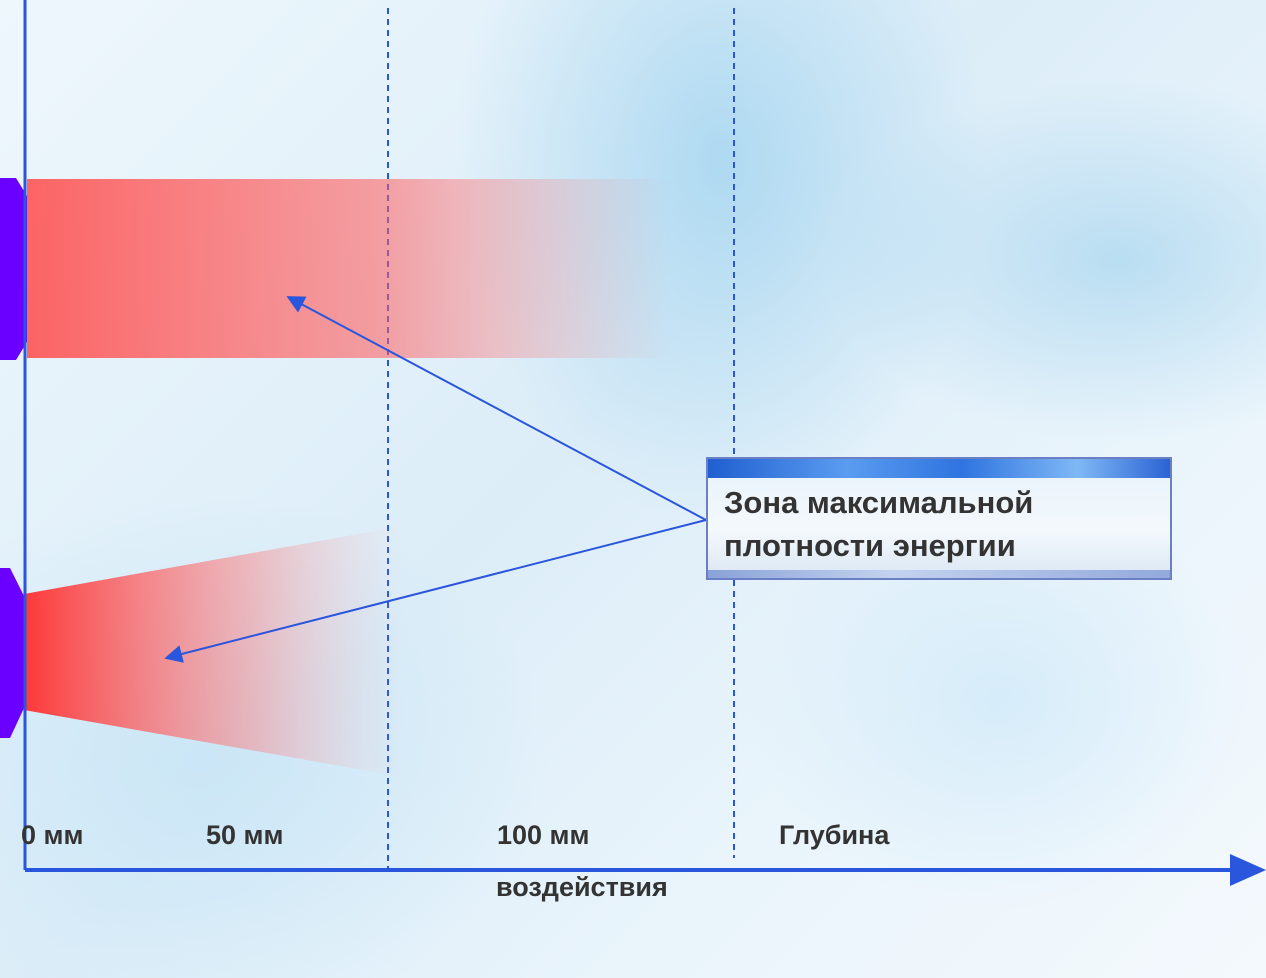  I want to click on depth-axis-arrowhead, so click(1248, 870).